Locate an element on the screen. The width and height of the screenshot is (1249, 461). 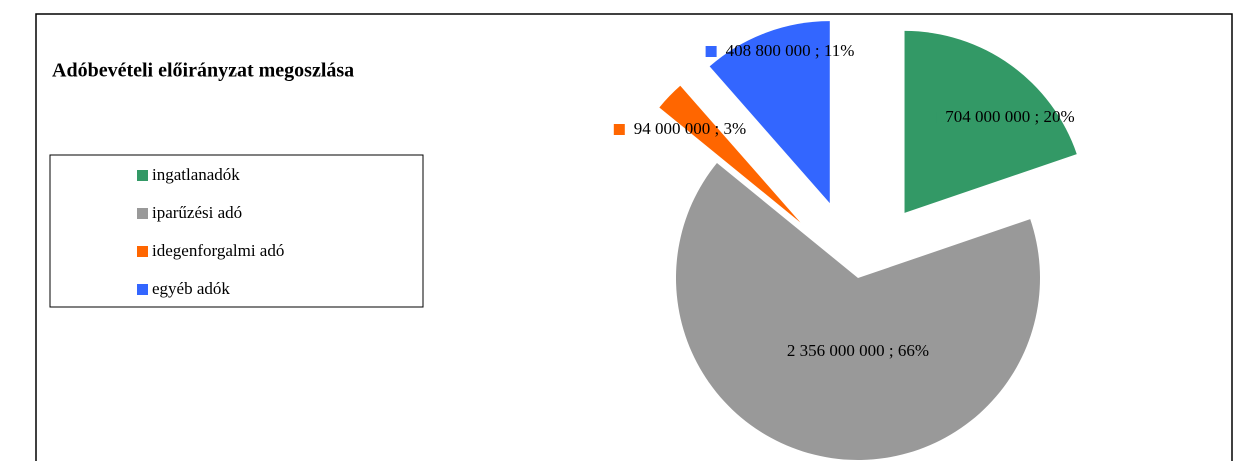
legend-box is located at coordinates (236, 231).